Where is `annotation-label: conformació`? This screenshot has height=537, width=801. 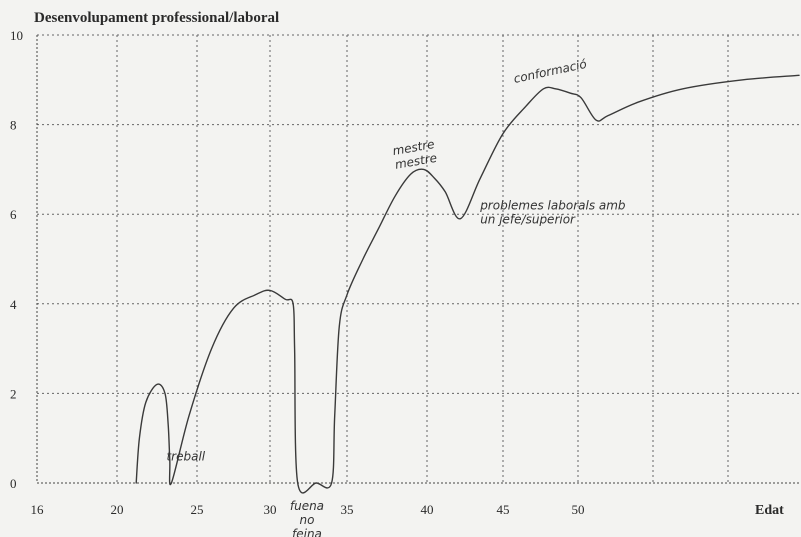
annotation-label: conformació is located at coordinates (550, 71).